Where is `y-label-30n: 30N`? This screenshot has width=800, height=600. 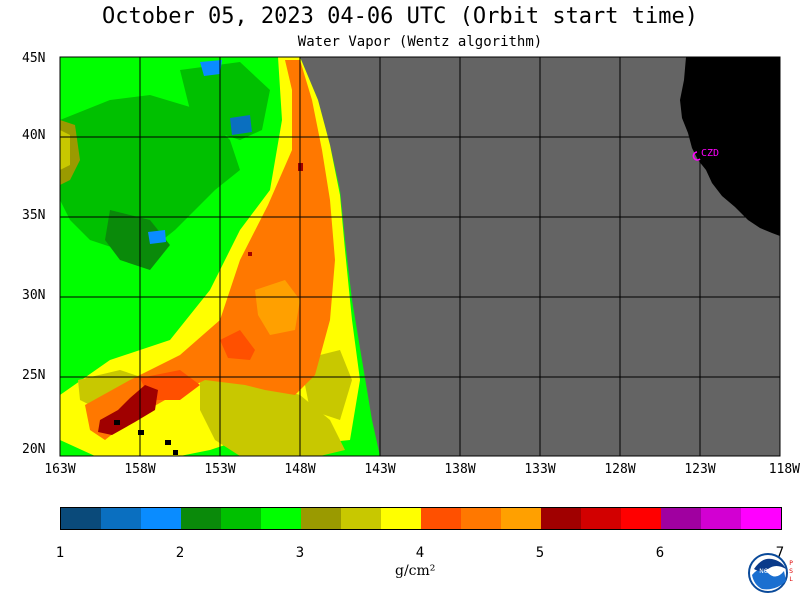
y-label-30n: 30N is located at coordinates (34, 295).